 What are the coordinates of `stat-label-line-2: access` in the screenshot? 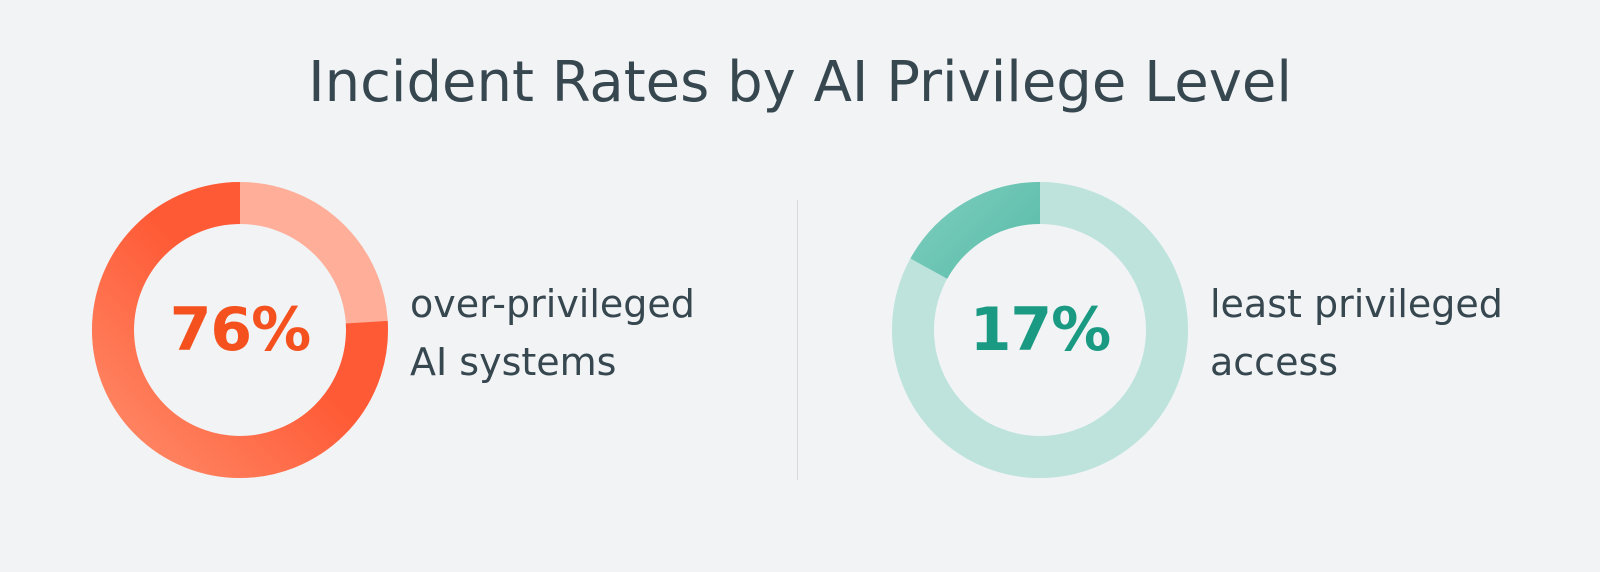 It's located at (1274, 362).